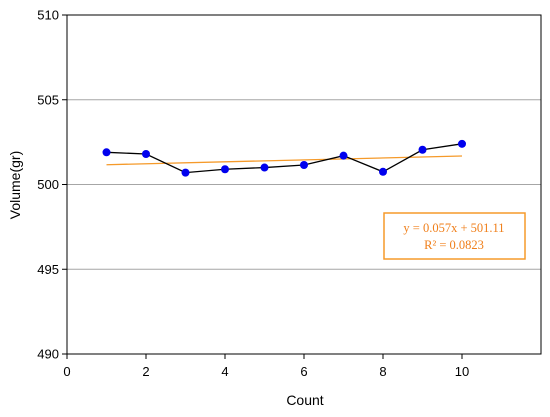 The height and width of the screenshot is (417, 550). Describe the element at coordinates (48, 184) in the screenshot. I see `y-tick-label: 500` at that location.